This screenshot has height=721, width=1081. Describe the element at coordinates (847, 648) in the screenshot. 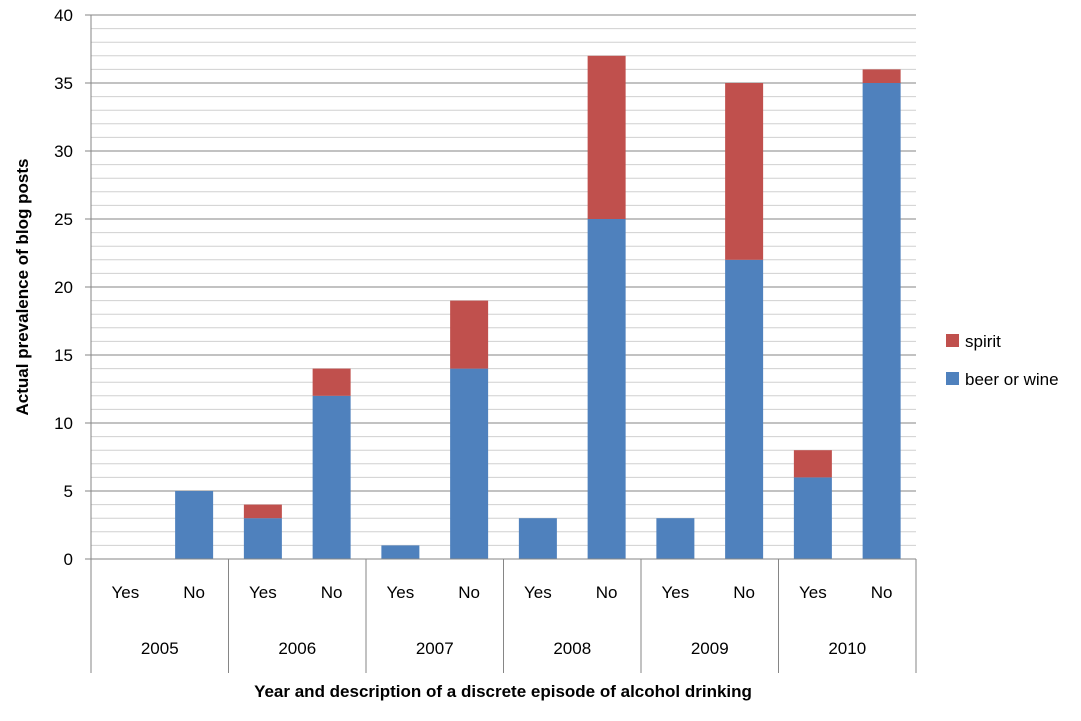

I see `x-year-label: 2010` at that location.